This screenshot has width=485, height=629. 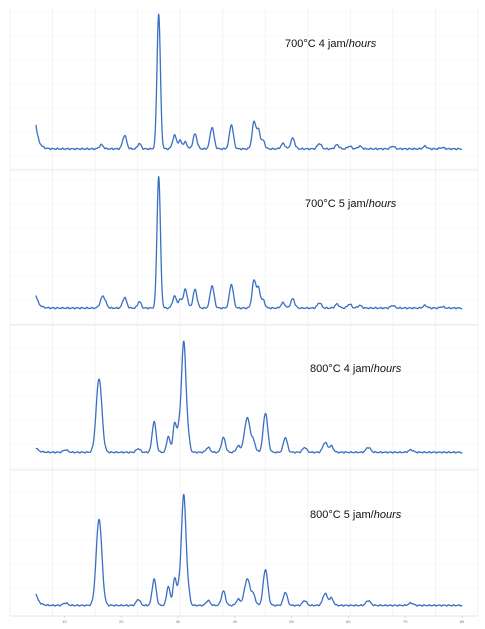 I want to click on x-tick-label: 30, so click(x=178, y=621).